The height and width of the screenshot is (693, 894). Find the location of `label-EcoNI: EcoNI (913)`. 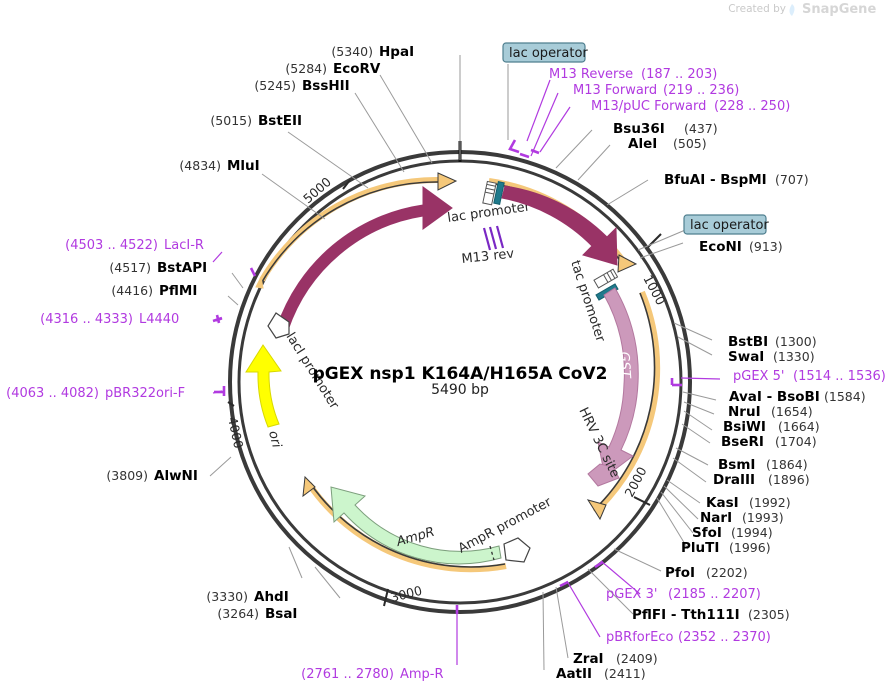

label-EcoNI: EcoNI (913) is located at coordinates (741, 247).